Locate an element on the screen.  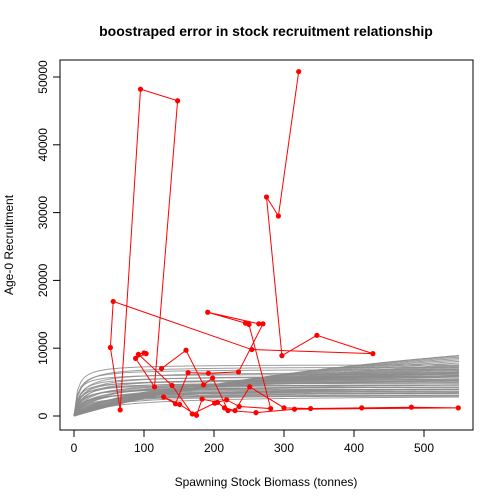
y-tick-label: 0 is located at coordinates (43, 415).